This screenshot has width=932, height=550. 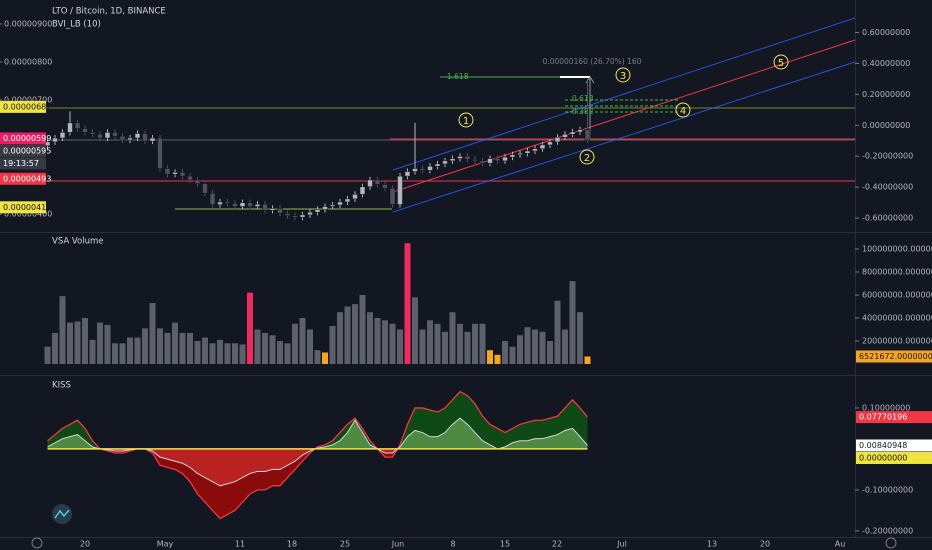 What do you see at coordinates (886, 63) in the screenshot?
I see `y-tick-label: 0.40000000` at bounding box center [886, 63].